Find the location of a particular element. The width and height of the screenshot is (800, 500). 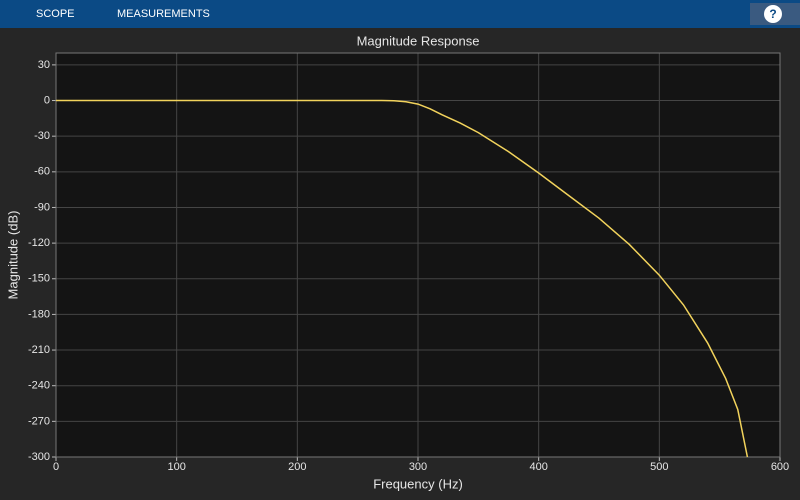

x-tick-label: 0 is located at coordinates (56, 467).